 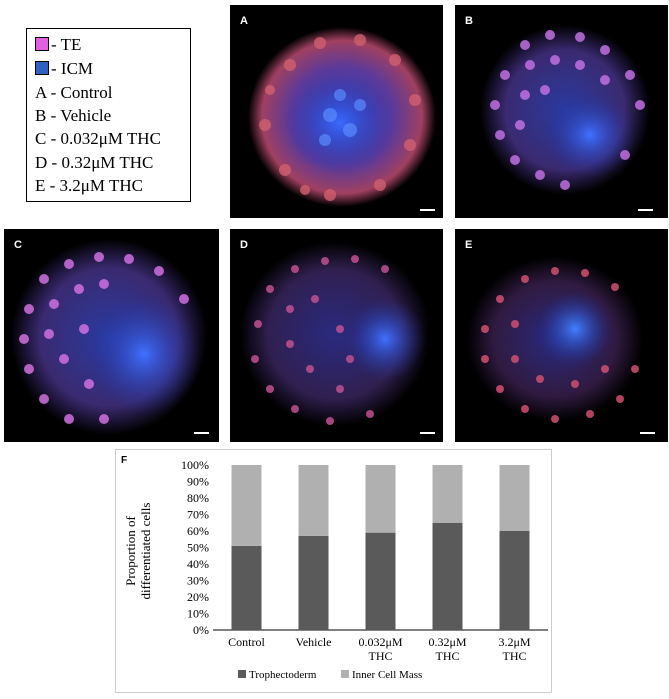 What do you see at coordinates (198, 564) in the screenshot?
I see `y-tick-label: 40%` at bounding box center [198, 564].